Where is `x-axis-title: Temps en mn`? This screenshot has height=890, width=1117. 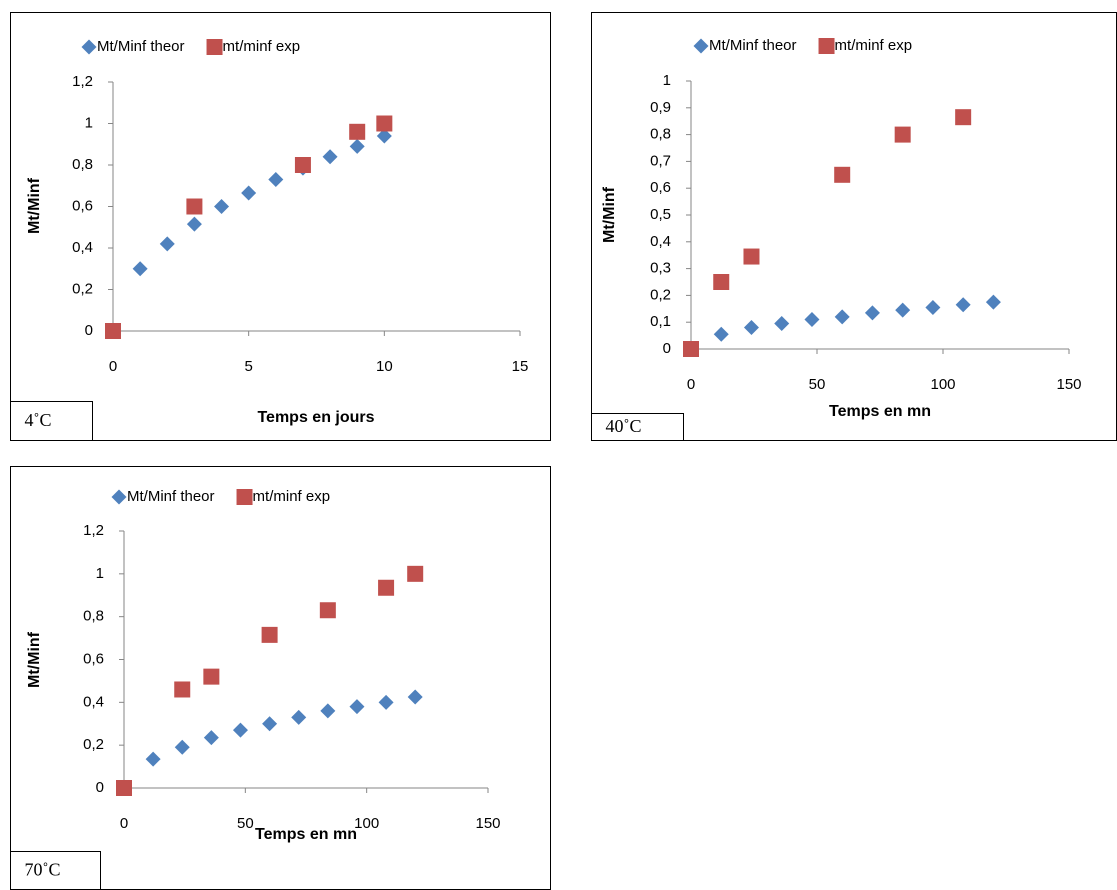 x-axis-title: Temps en mn is located at coordinates (880, 411).